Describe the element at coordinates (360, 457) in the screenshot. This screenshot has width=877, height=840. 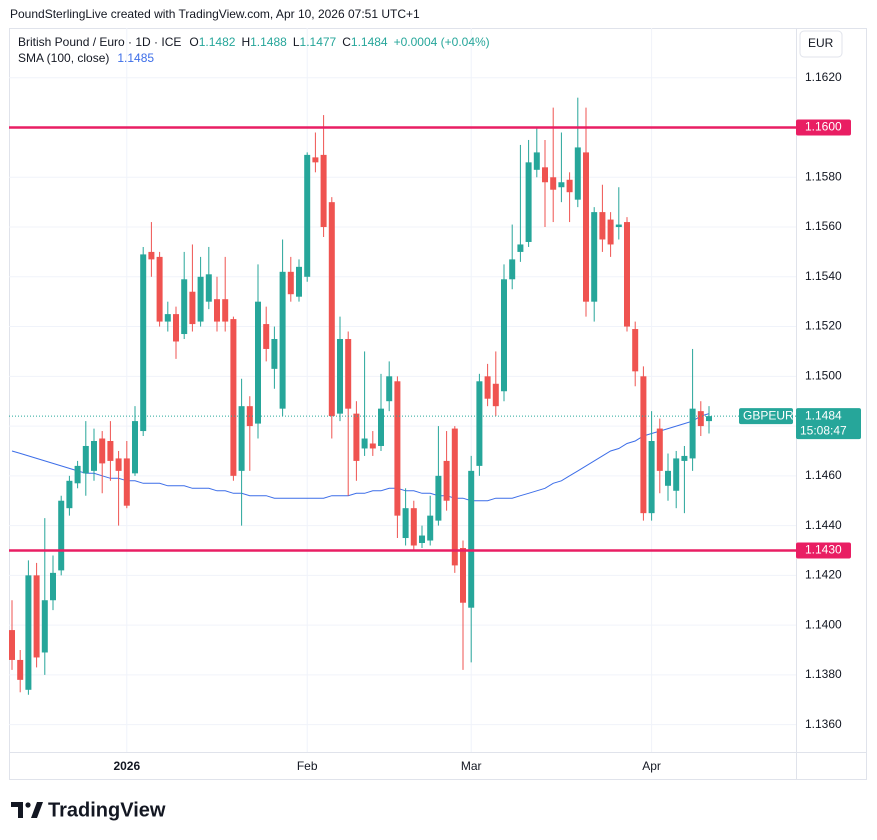
I see `sma-line` at that location.